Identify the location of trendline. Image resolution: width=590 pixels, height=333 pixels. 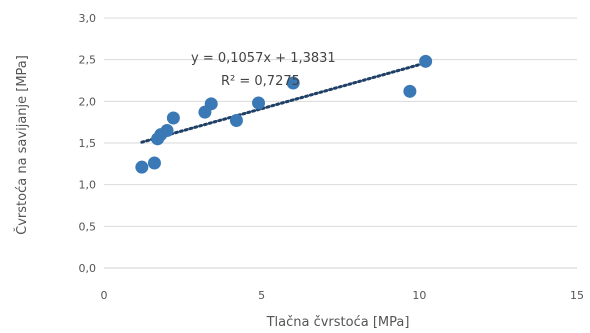
(284, 102).